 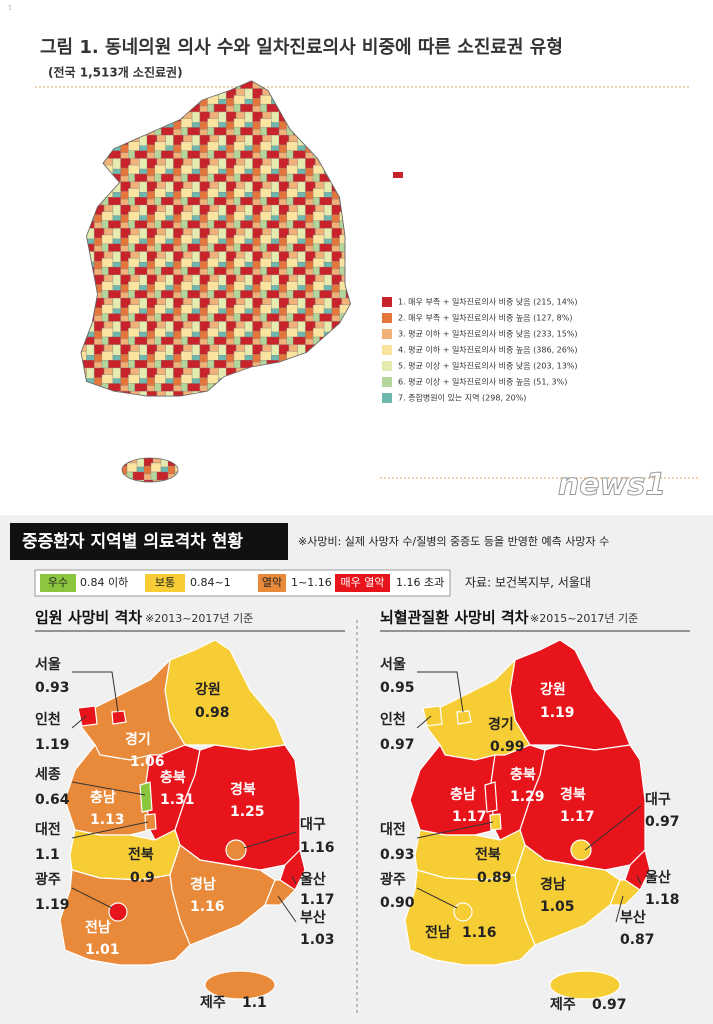 What do you see at coordinates (102, 950) in the screenshot?
I see `region-value: 1.01` at bounding box center [102, 950].